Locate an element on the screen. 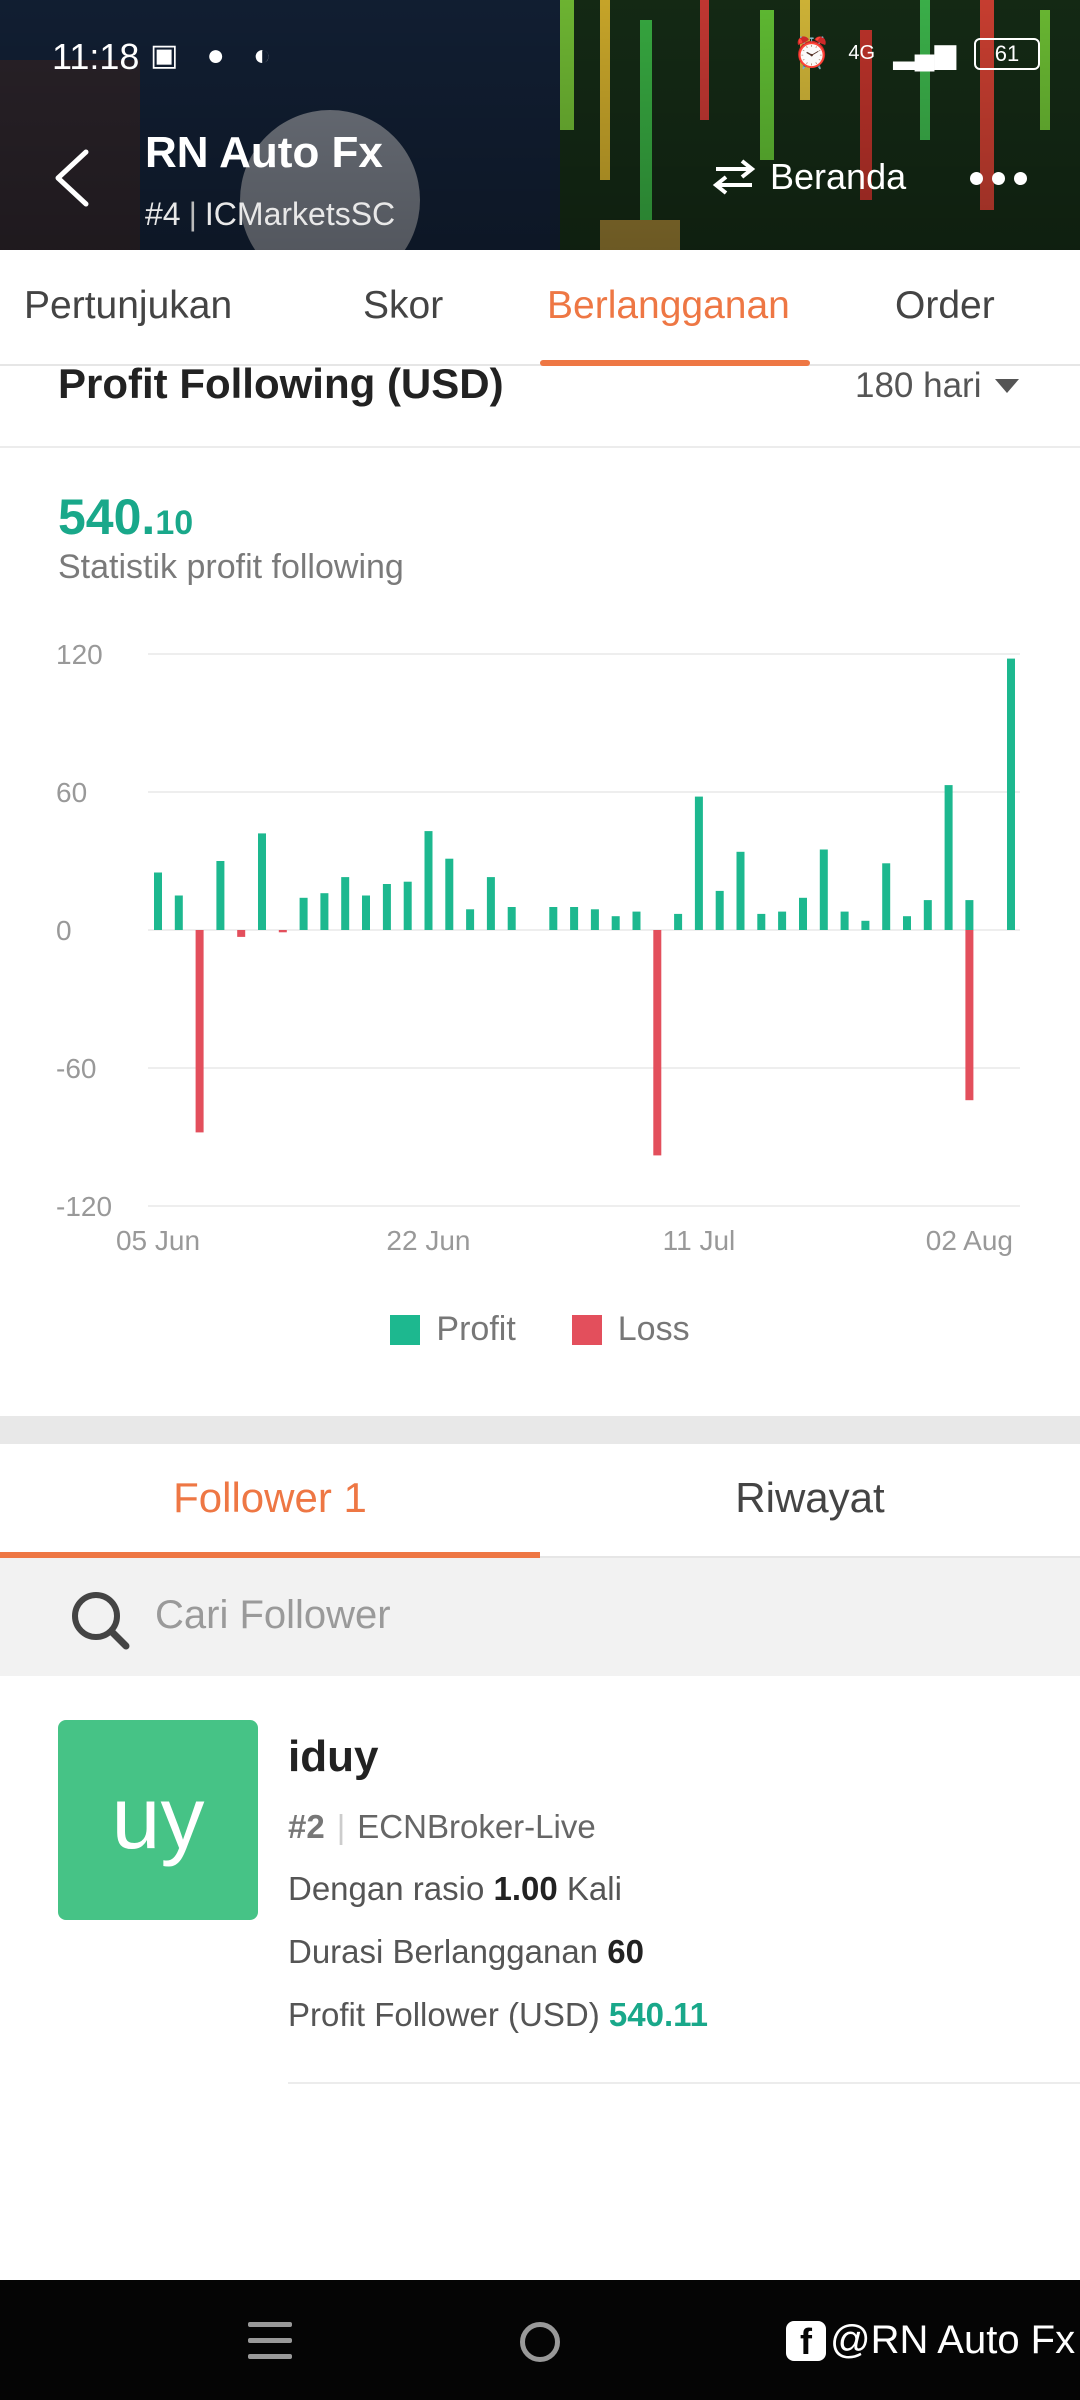 The height and width of the screenshot is (2400, 1080). search-bar is located at coordinates (540, 1617).